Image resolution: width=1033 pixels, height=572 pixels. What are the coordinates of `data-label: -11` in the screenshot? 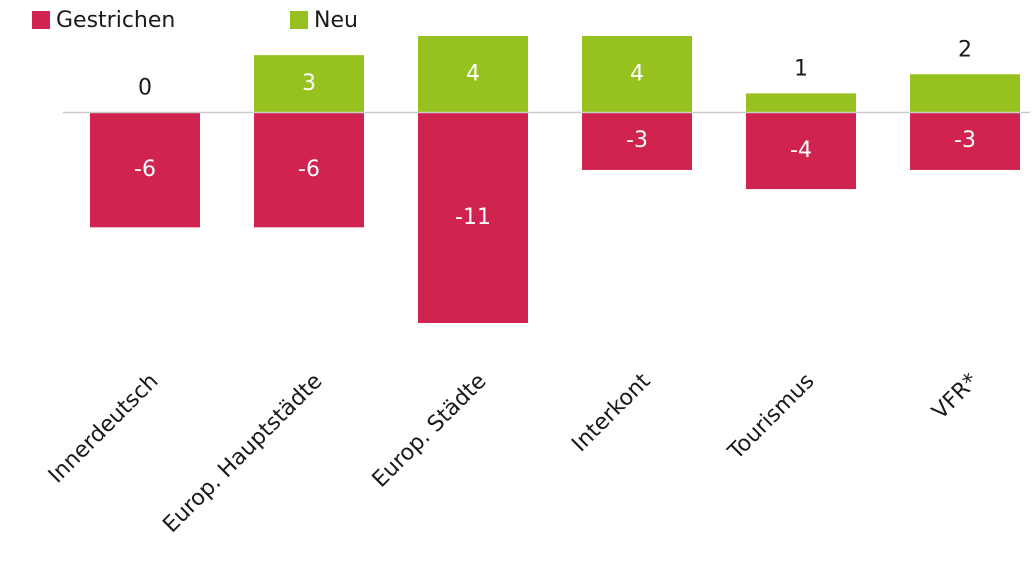 It's located at (473, 217).